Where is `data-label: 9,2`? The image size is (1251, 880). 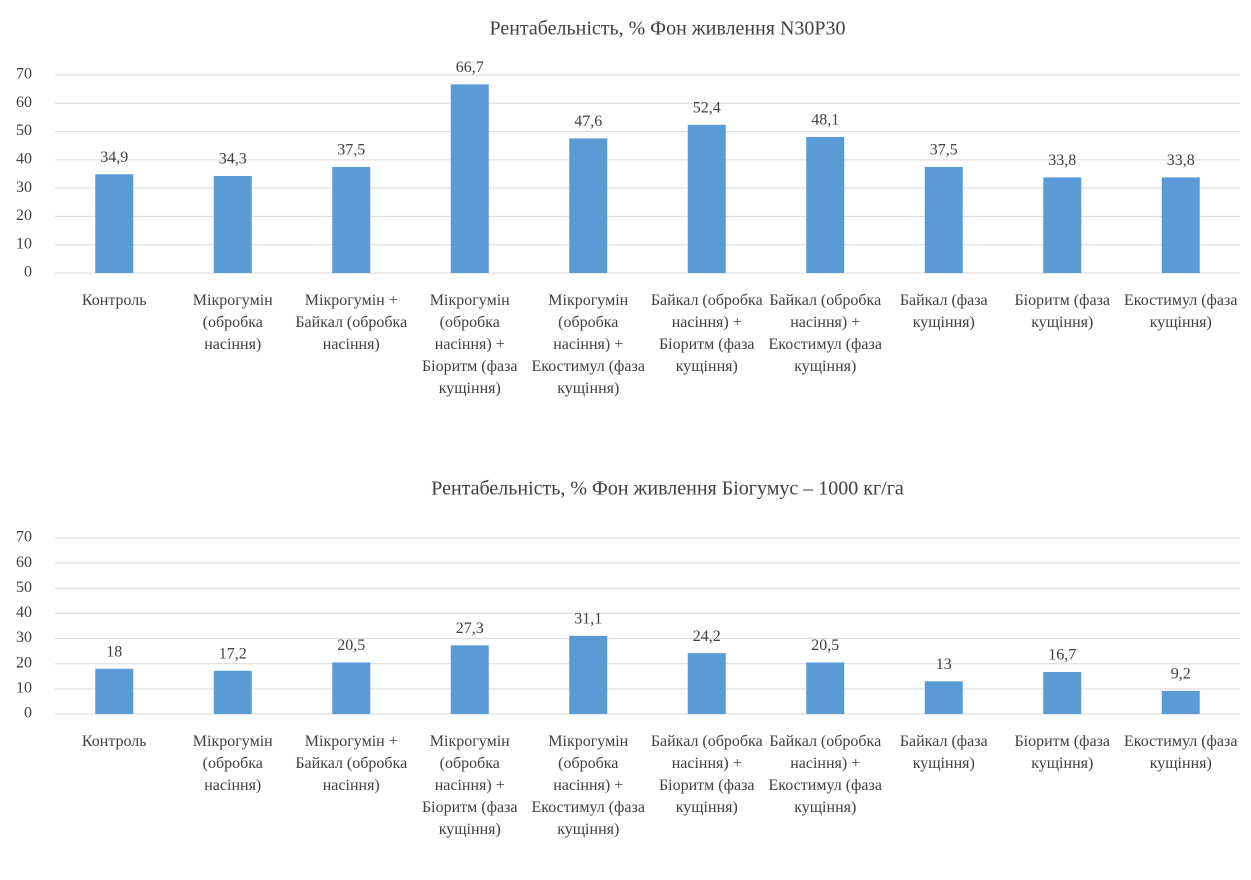
data-label: 9,2 is located at coordinates (1181, 674).